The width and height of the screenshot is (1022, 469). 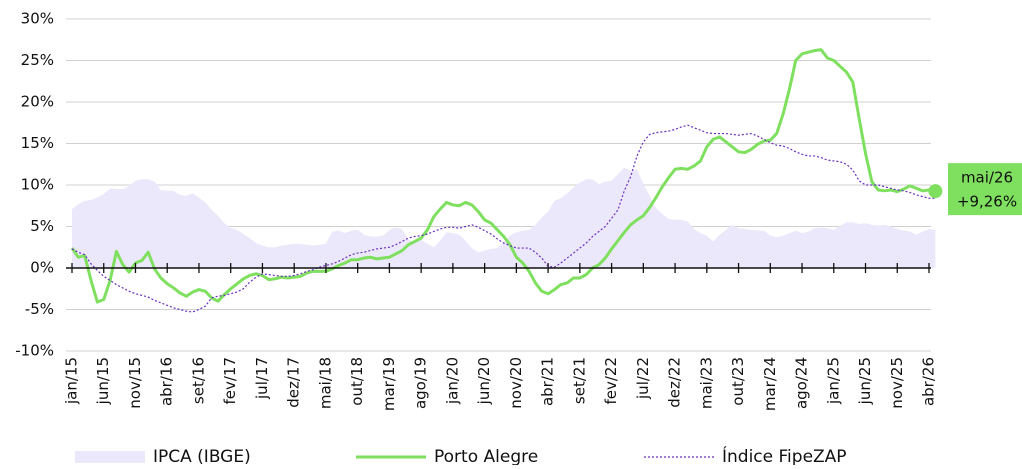 I want to click on x-tick-label: out/23, so click(x=738, y=381).